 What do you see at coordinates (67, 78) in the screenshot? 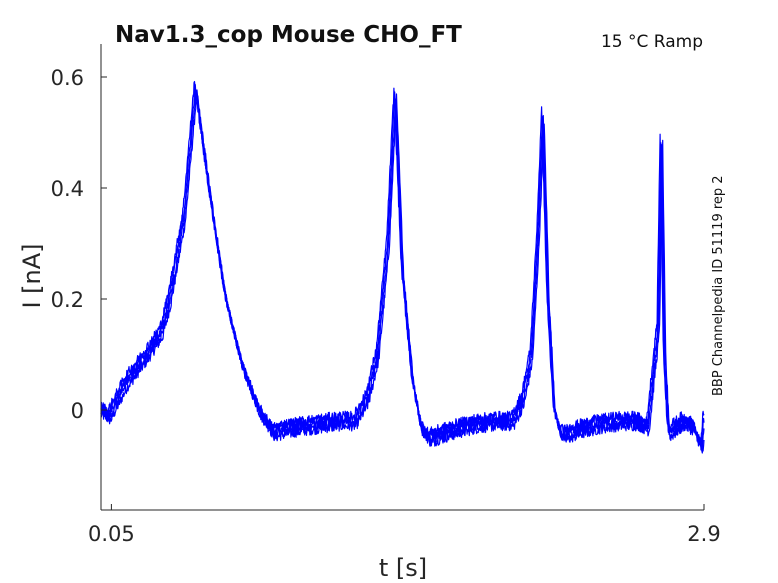
I see `y-tick-label: 0.6` at bounding box center [67, 78].